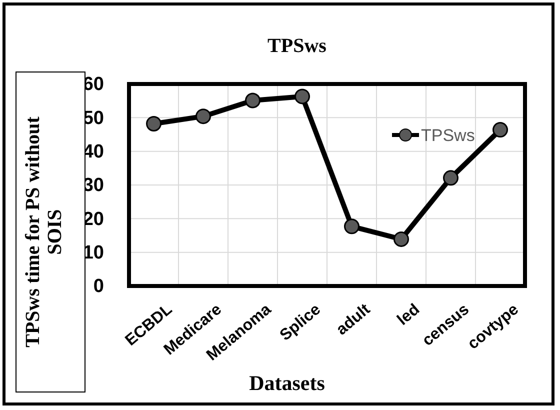 The height and width of the screenshot is (410, 560). What do you see at coordinates (98, 287) in the screenshot?
I see `y-tick-label: 0` at bounding box center [98, 287].